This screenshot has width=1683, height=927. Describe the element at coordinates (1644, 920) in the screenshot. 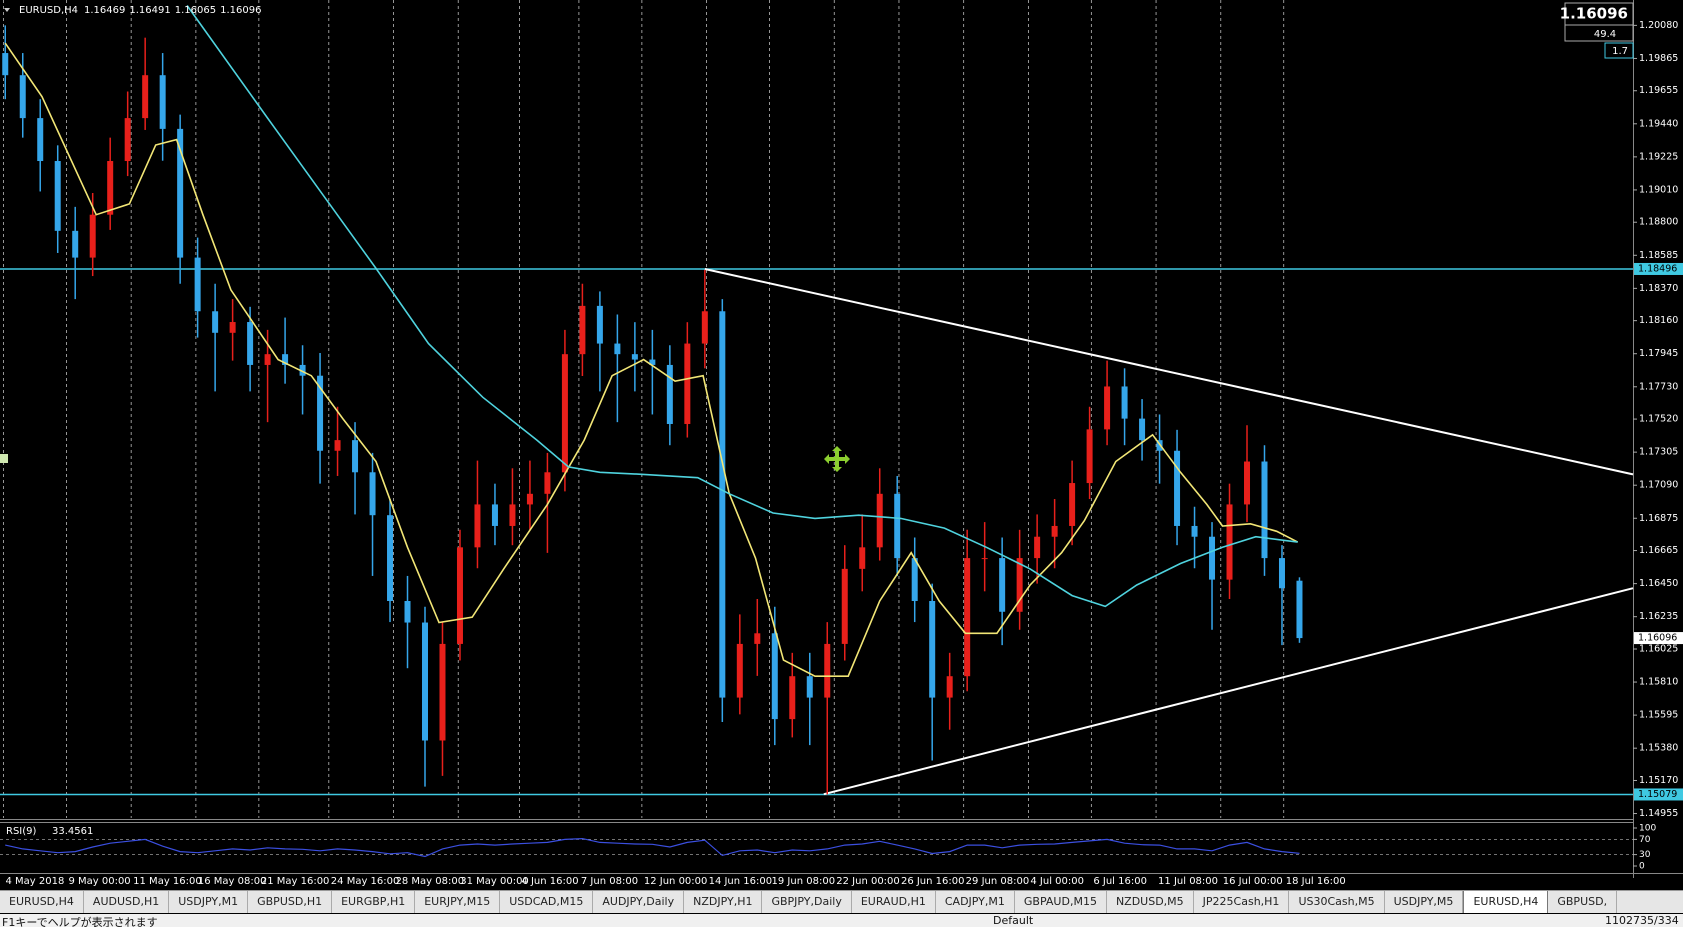

I see `status-traffic: 1102735/334 kb` at that location.